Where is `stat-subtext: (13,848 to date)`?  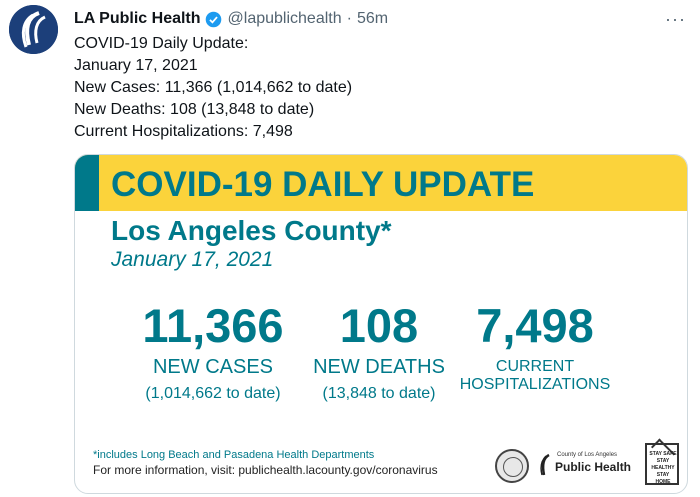 stat-subtext: (13,848 to date) is located at coordinates (379, 393).